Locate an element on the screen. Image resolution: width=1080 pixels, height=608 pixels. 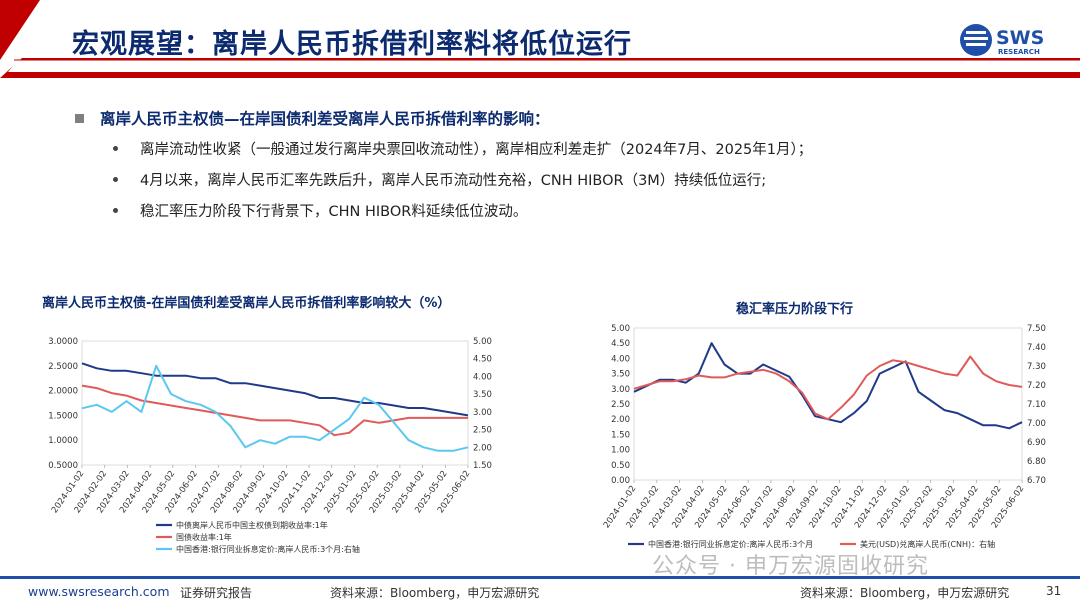
y-left-tick-label: 0.5000 is located at coordinates (63, 466).